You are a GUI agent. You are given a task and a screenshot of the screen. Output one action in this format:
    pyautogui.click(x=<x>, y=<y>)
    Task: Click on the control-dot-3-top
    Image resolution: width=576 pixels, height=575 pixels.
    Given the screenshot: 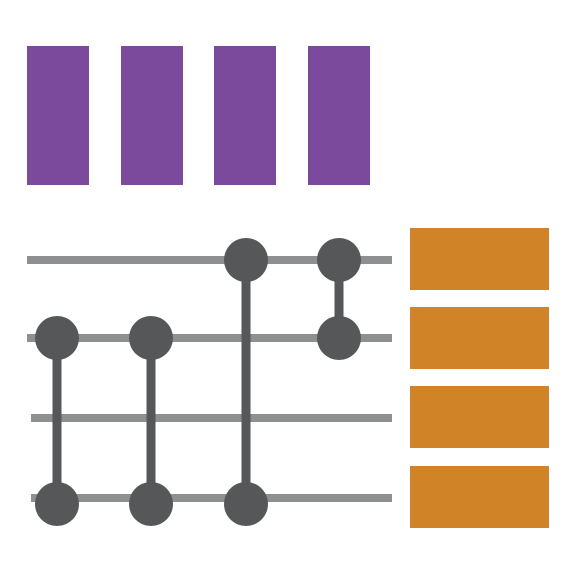 What is the action you would take?
    pyautogui.click(x=246, y=260)
    